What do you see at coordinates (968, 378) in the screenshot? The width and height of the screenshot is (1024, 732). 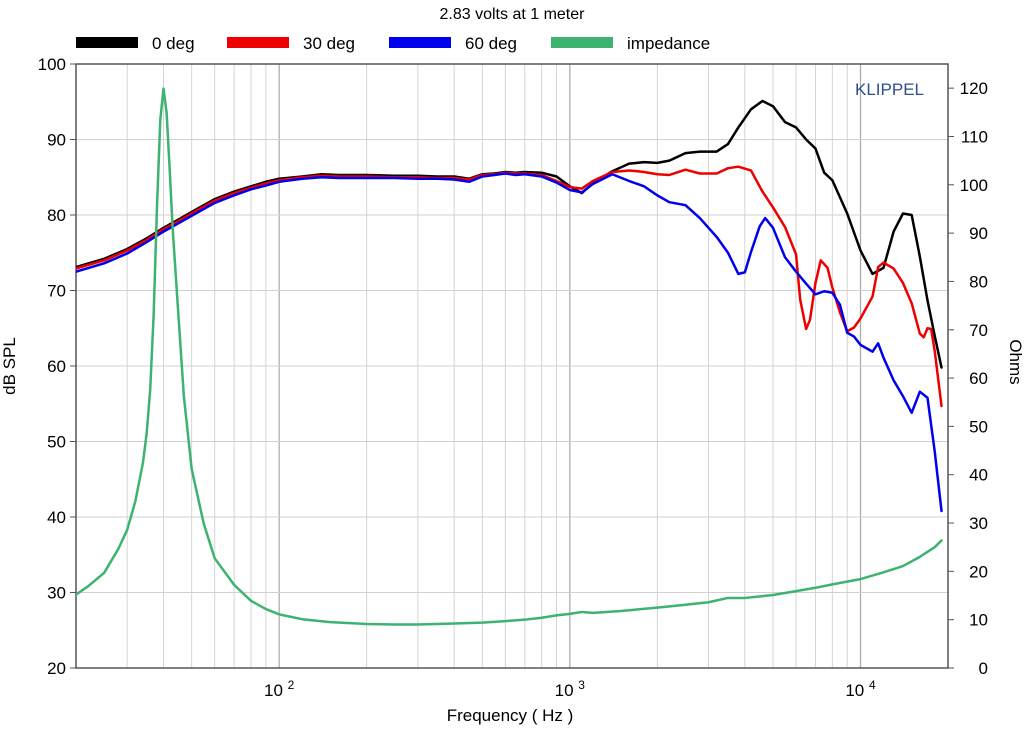 I see `right-axis-ticks: 0 10 20 30 40 50 60 70 80 90 100 110 120` at bounding box center [968, 378].